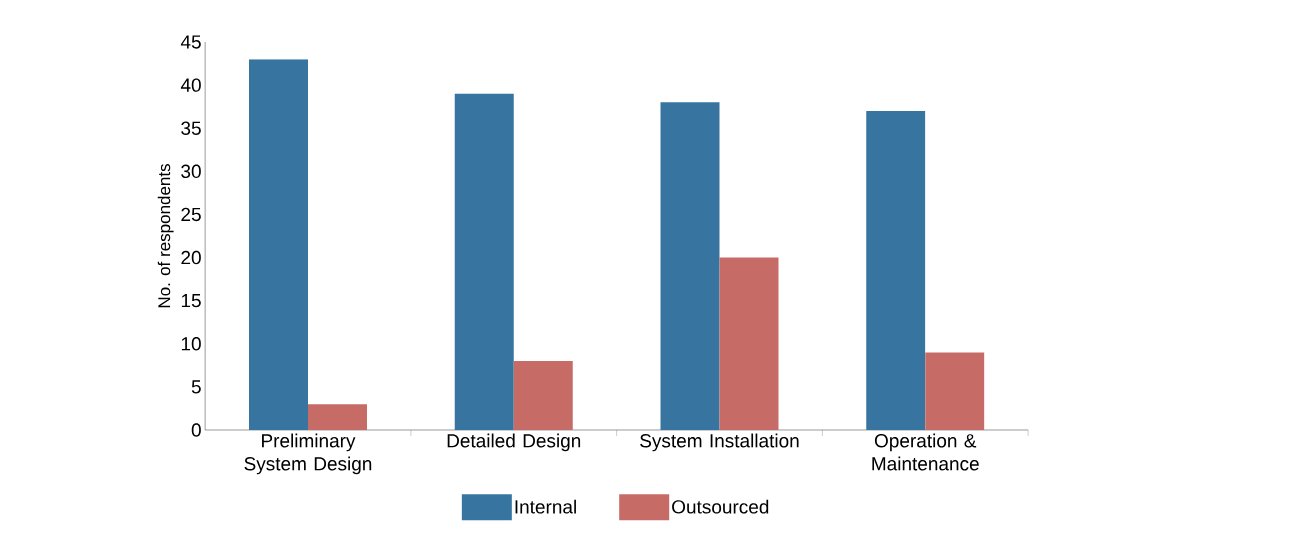  I want to click on legend-label: Internal, so click(545, 506).